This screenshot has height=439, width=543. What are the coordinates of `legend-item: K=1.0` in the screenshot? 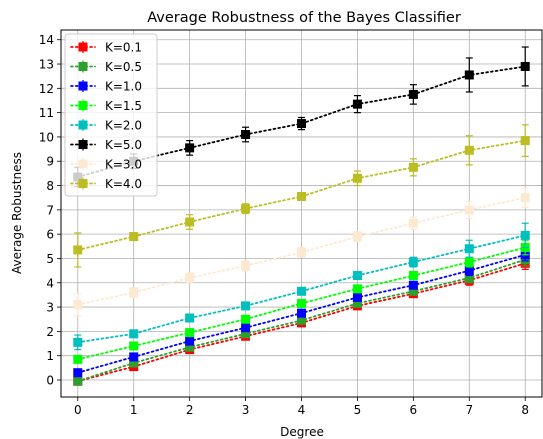 It's located at (106, 87).